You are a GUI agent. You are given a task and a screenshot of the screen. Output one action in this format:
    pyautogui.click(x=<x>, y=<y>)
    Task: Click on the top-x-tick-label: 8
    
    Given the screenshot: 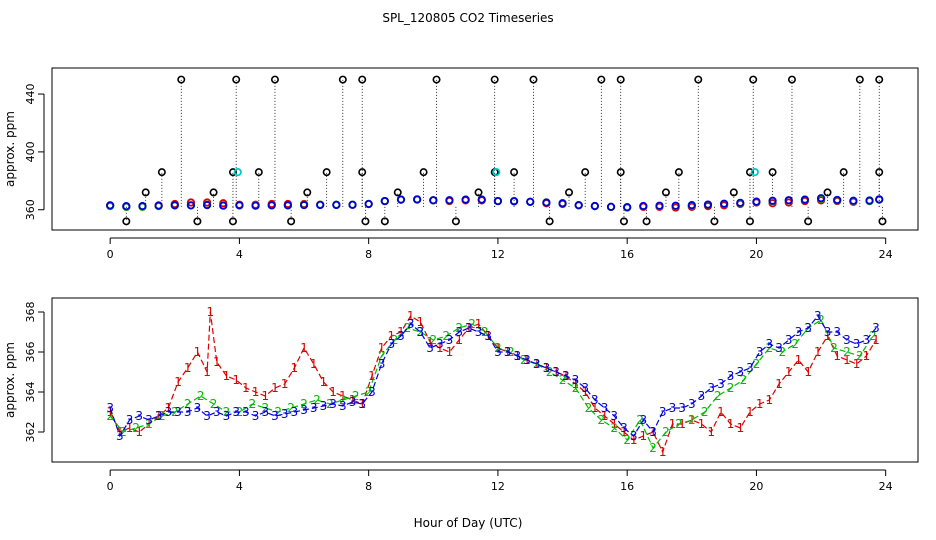 What is the action you would take?
    pyautogui.click(x=368, y=254)
    